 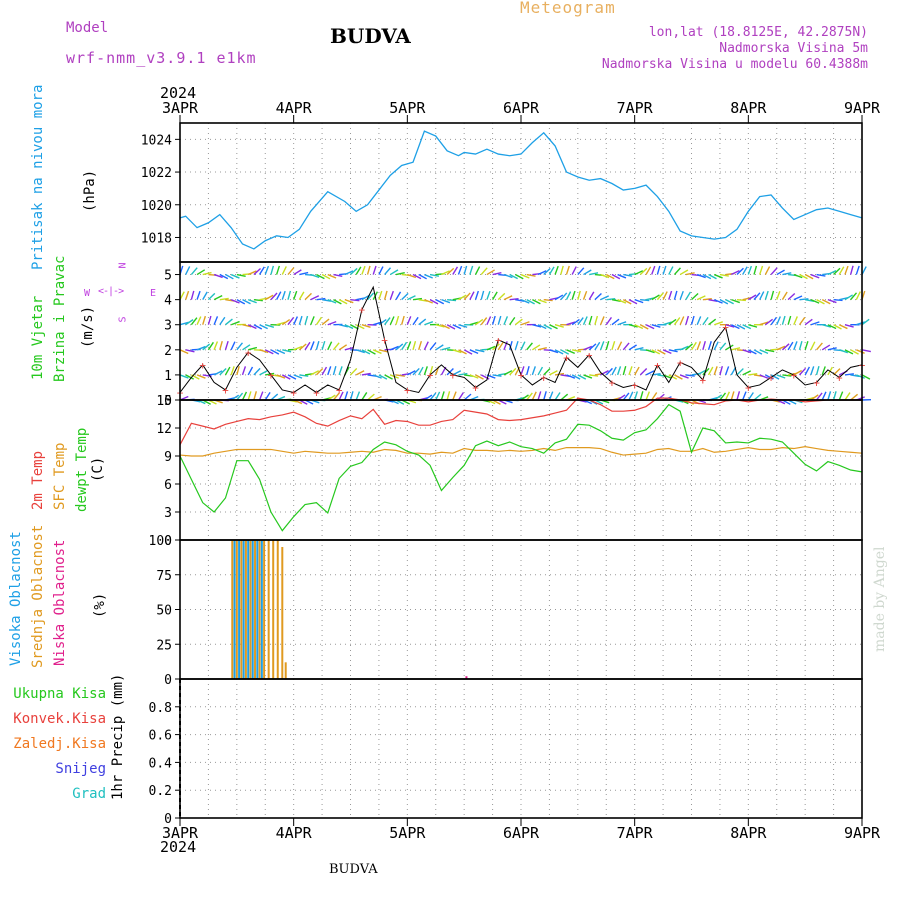 What do you see at coordinates (80, 769) in the screenshot?
I see `precip-legend-snow: Snijeg` at bounding box center [80, 769].